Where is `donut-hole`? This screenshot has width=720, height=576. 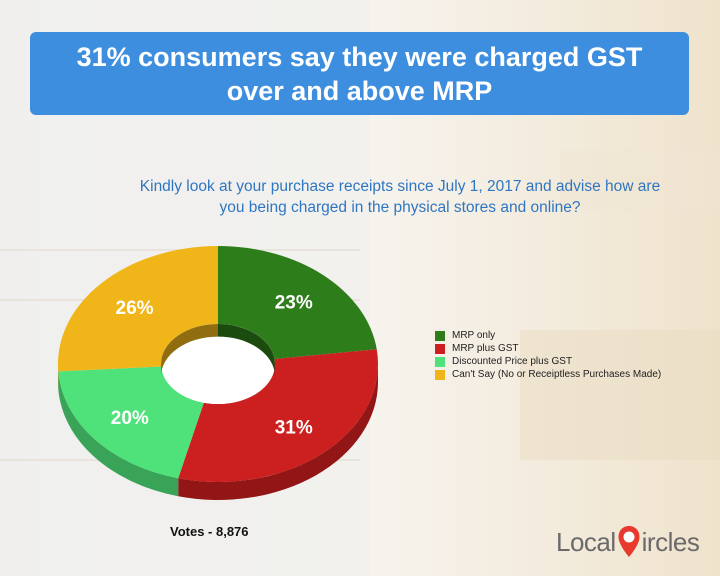
donut-hole is located at coordinates (218, 364).